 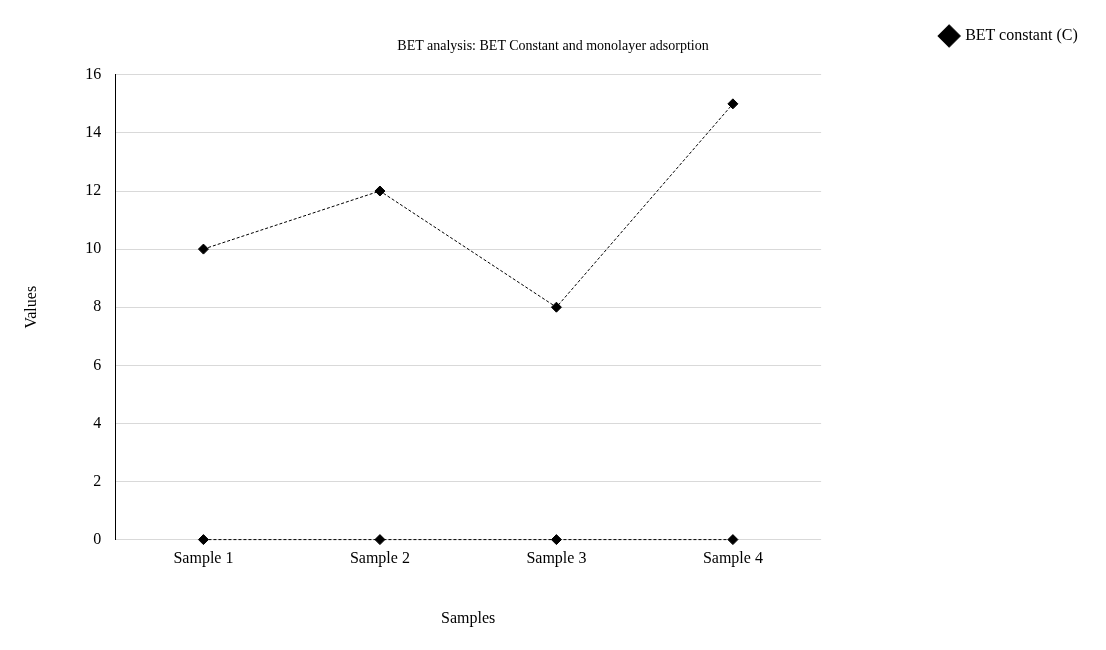 I want to click on y-tick-label: 0, so click(x=97, y=538).